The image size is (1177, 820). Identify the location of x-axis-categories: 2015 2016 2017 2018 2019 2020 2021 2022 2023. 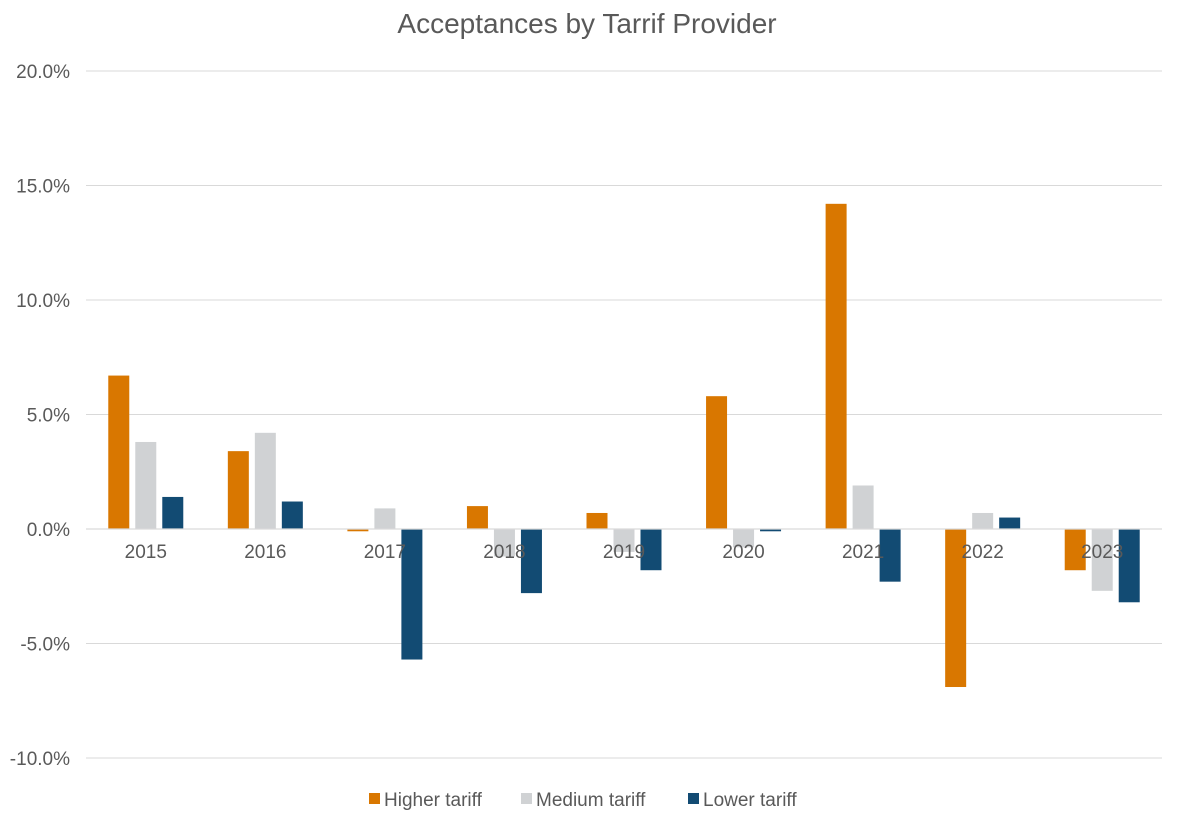
(624, 552).